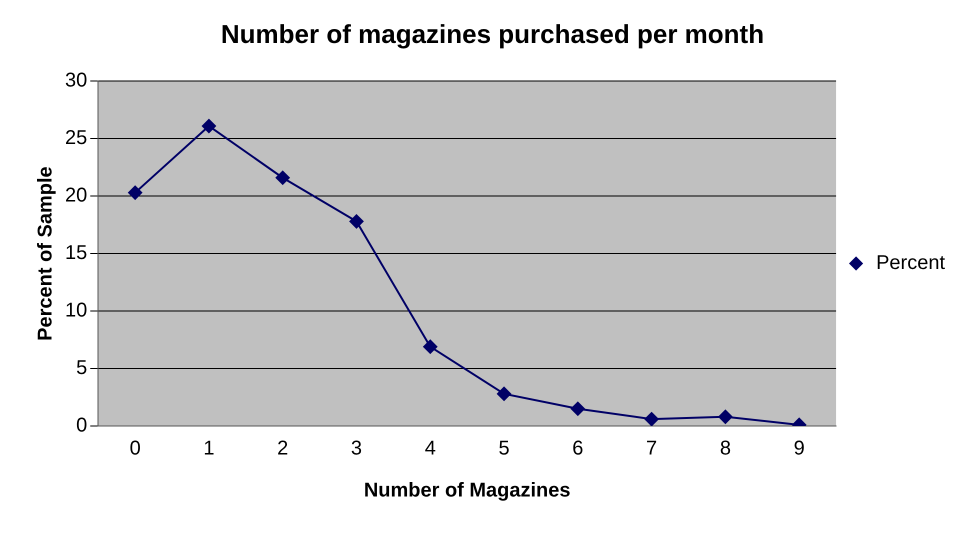 The height and width of the screenshot is (537, 965). What do you see at coordinates (578, 449) in the screenshot?
I see `x-tick-label: 6` at bounding box center [578, 449].